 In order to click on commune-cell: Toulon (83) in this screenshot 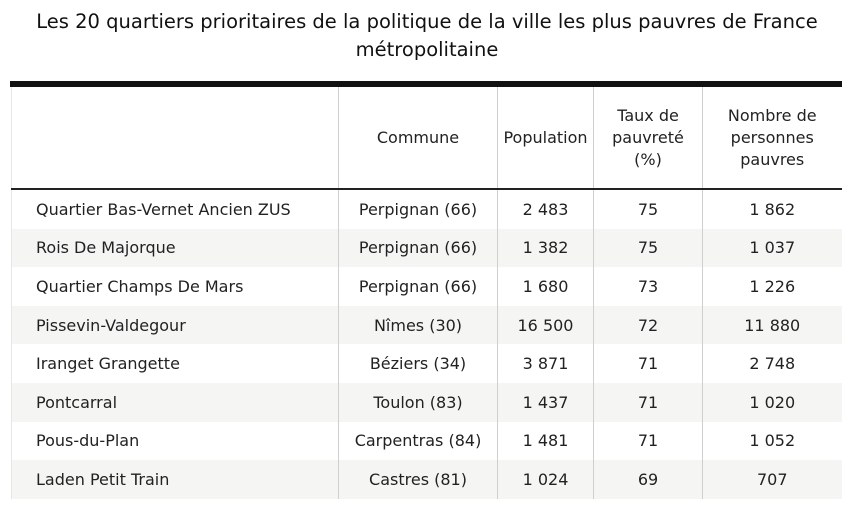, I will do `click(418, 402)`.